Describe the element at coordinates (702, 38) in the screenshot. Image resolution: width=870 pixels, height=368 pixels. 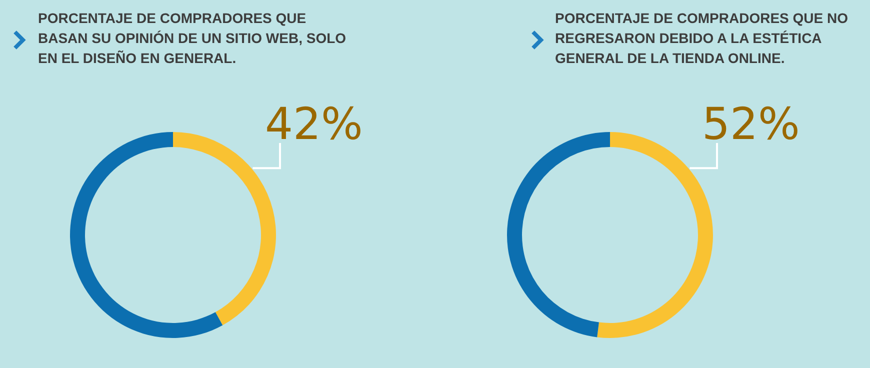
I see `chart-title: PORCENTAJE DE COMPRADORES QUE NO REGRESARON DEBIDO A LA ESTÉTICA GENERAL DE LA TIENDA ONLINE.` at that location.